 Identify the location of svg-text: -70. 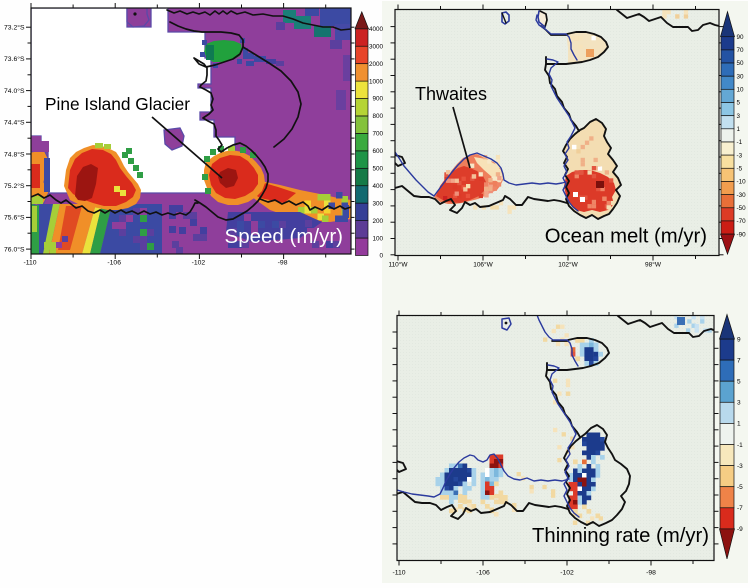
(742, 221).